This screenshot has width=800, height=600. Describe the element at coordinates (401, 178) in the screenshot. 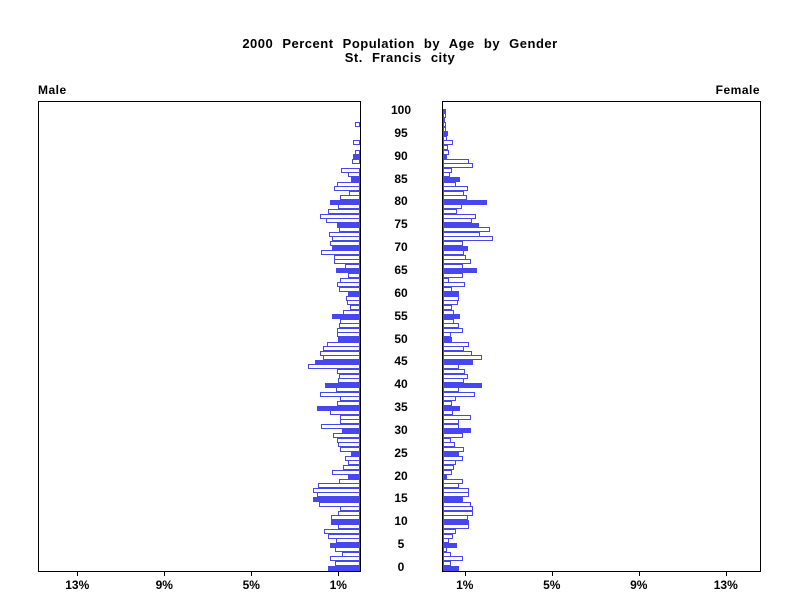

I see `age-tick-label-85: 85` at that location.